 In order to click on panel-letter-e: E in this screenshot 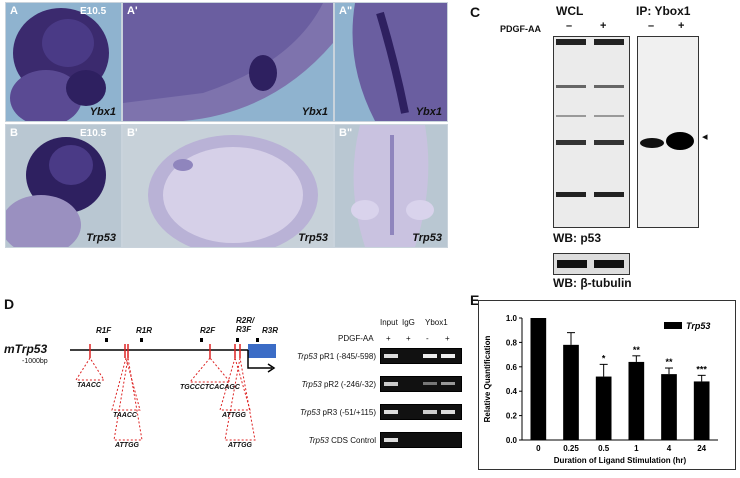, I will do `click(475, 300)`.